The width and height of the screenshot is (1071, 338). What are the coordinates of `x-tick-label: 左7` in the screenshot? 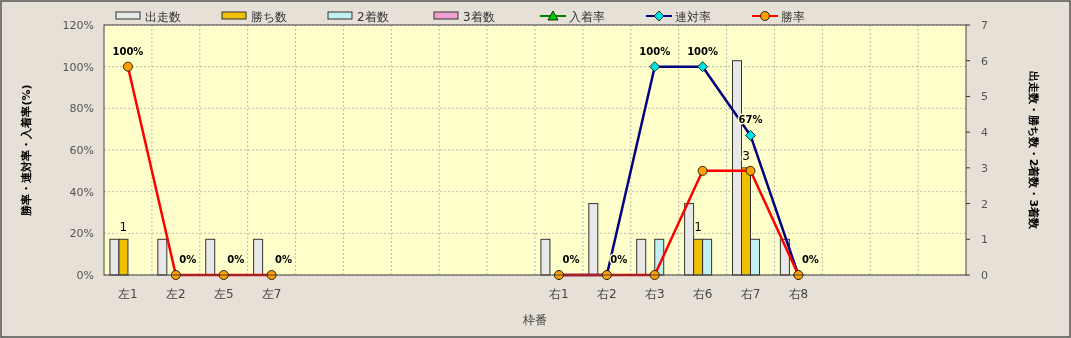 It's located at (271, 294).